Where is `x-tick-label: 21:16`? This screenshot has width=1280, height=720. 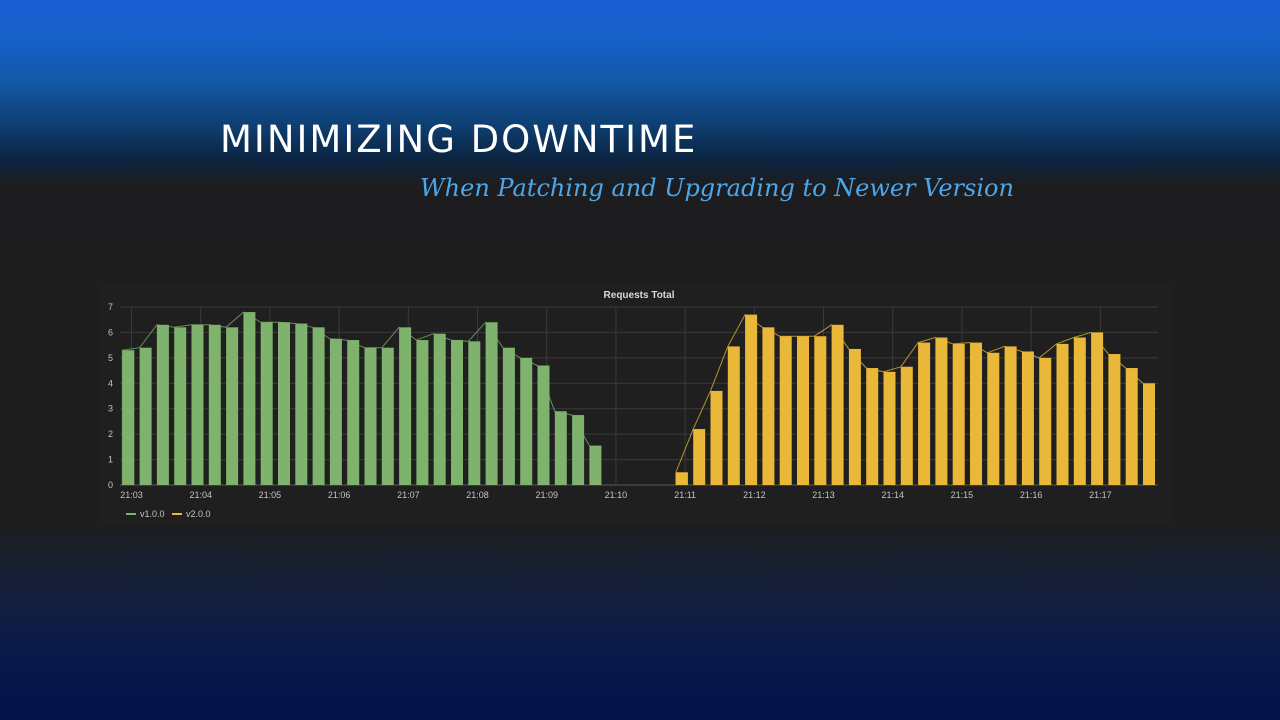 x-tick-label: 21:16 is located at coordinates (1031, 495).